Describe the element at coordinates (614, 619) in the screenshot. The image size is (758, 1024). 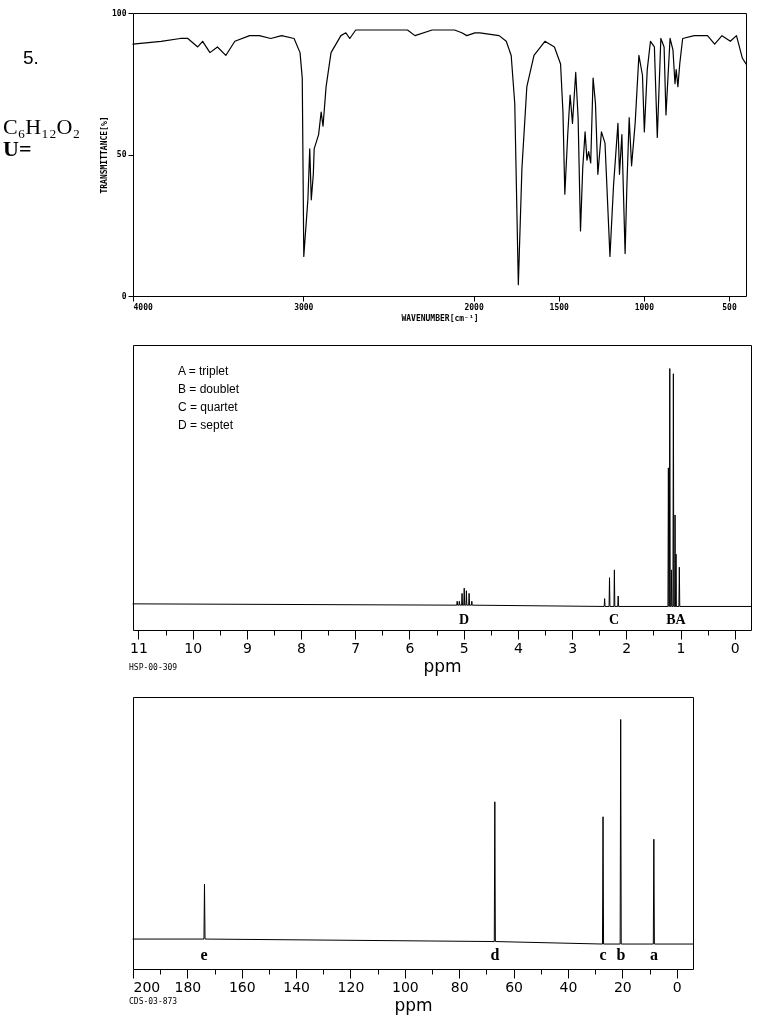
I see `annotation: C` at that location.